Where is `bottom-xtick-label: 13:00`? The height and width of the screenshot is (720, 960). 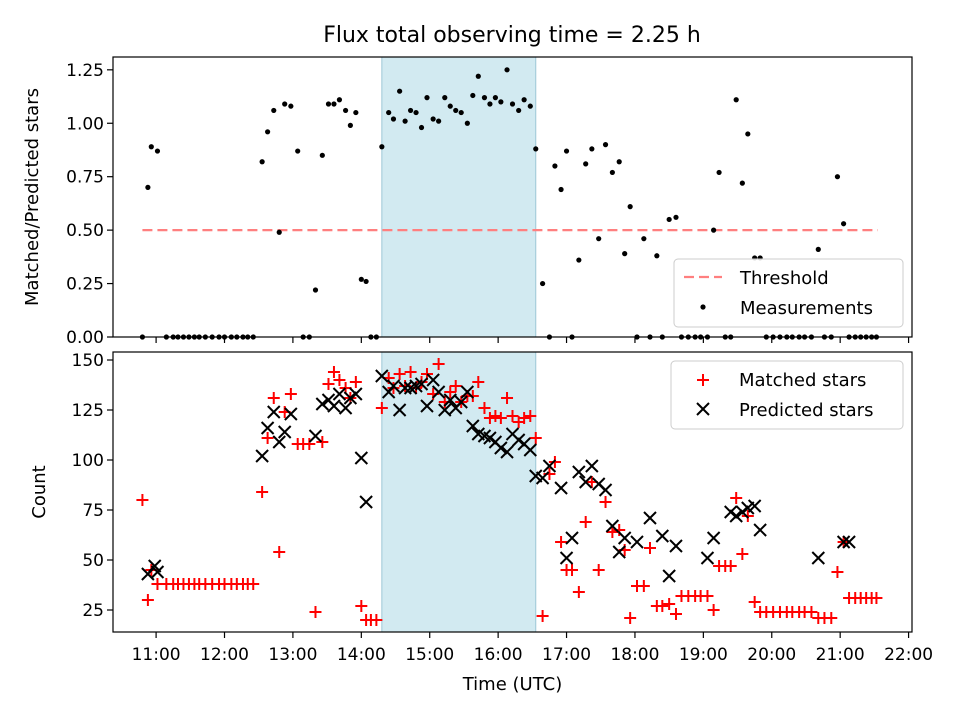 bottom-xtick-label: 13:00 is located at coordinates (292, 655).